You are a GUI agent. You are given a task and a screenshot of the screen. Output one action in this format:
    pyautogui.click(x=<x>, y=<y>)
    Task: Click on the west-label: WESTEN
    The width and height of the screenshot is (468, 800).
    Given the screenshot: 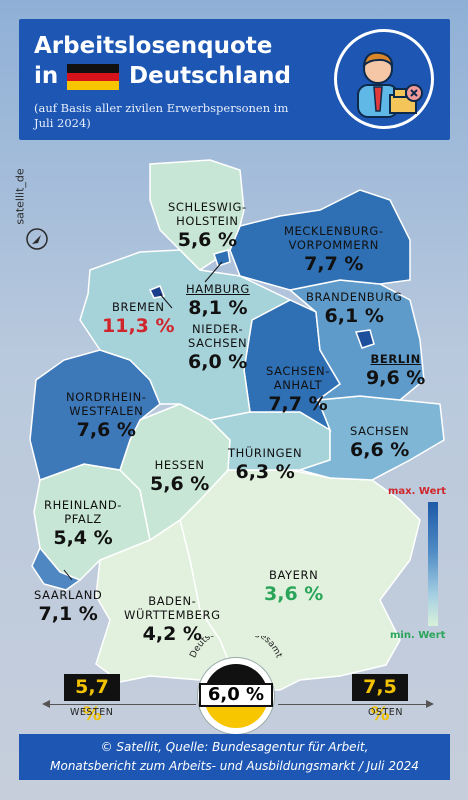 What is the action you would take?
    pyautogui.click(x=92, y=712)
    